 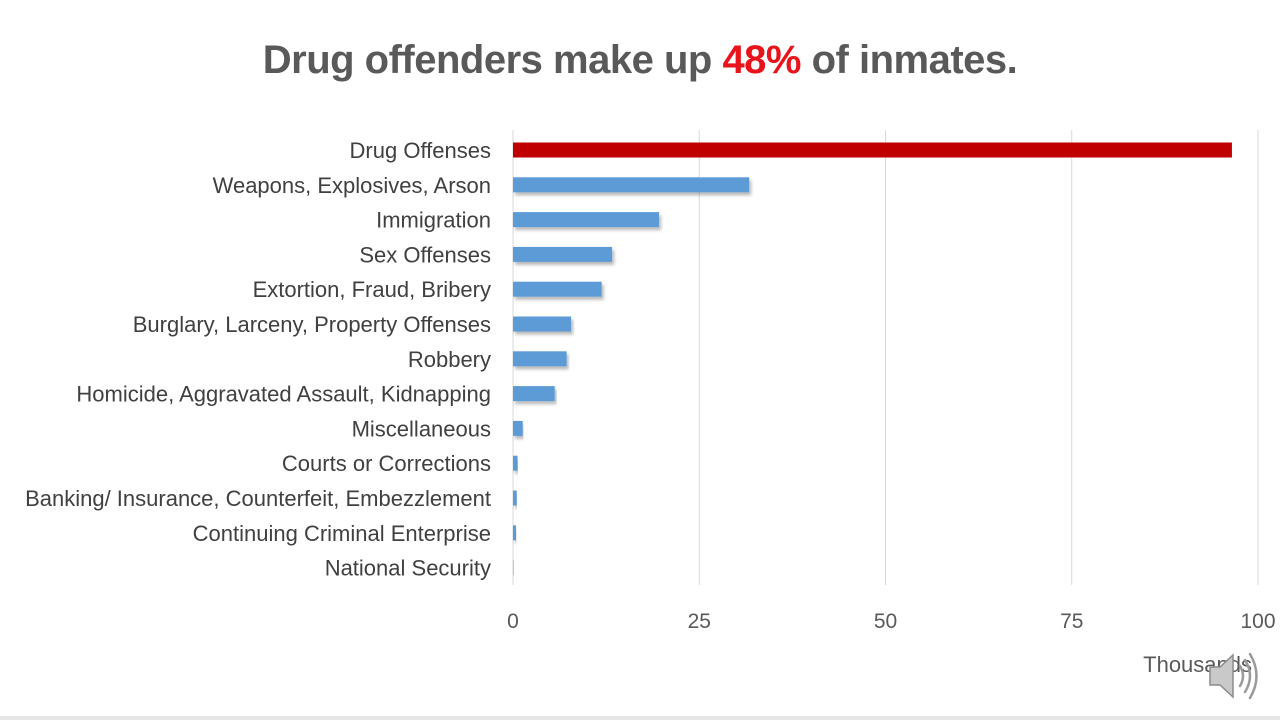 What do you see at coordinates (386, 463) in the screenshot?
I see `category-label: Courts or Corrections` at bounding box center [386, 463].